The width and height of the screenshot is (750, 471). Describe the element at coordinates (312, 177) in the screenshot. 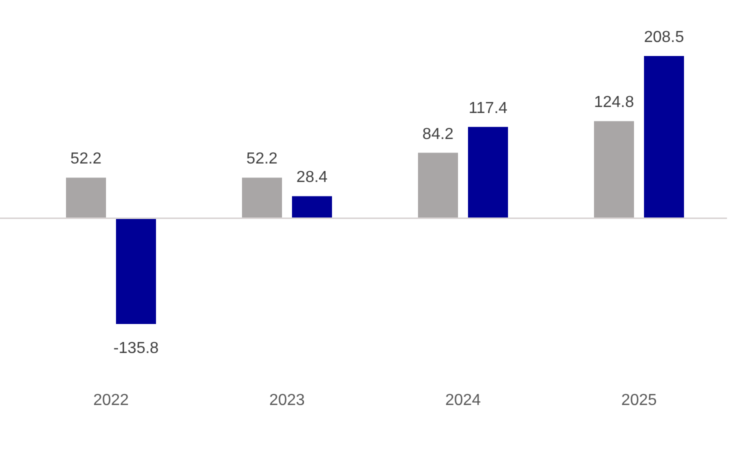

I see `data-label: 28.4` at that location.